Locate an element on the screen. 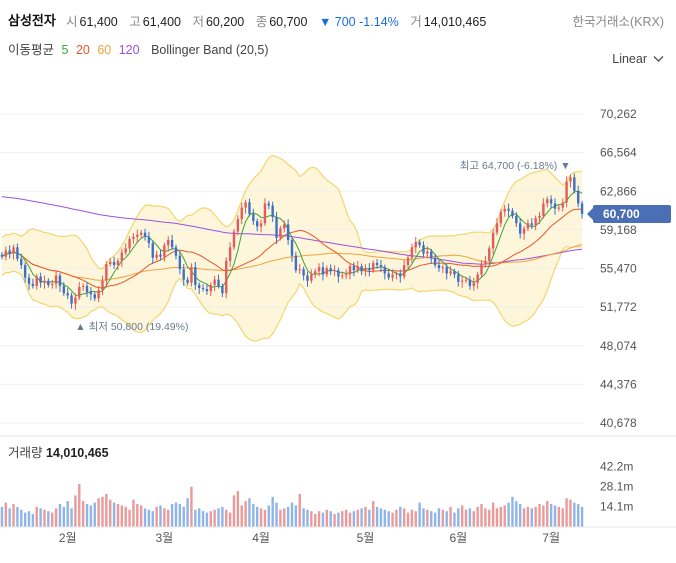  scale-label: Linear is located at coordinates (629, 59).